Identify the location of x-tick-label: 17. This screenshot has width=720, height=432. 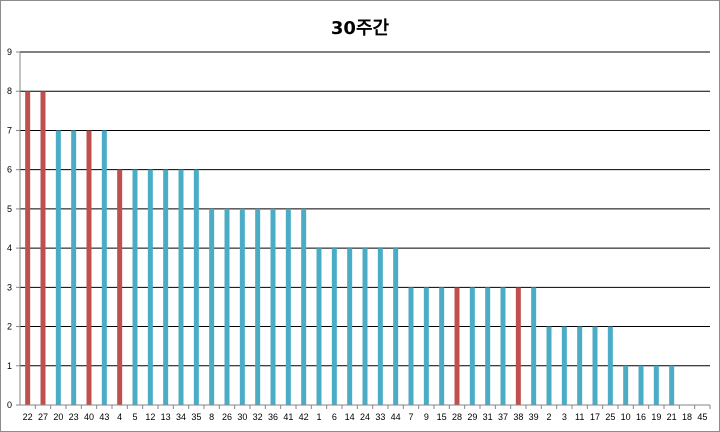
(595, 417).